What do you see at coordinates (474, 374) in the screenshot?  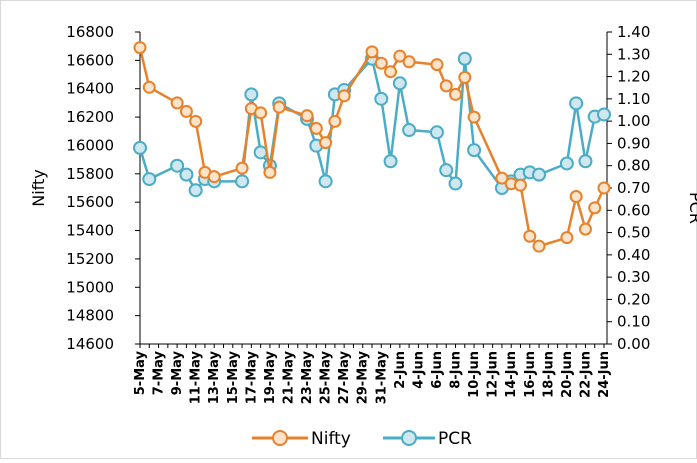 I see `x-tick-label: 10-Jun` at bounding box center [474, 374].